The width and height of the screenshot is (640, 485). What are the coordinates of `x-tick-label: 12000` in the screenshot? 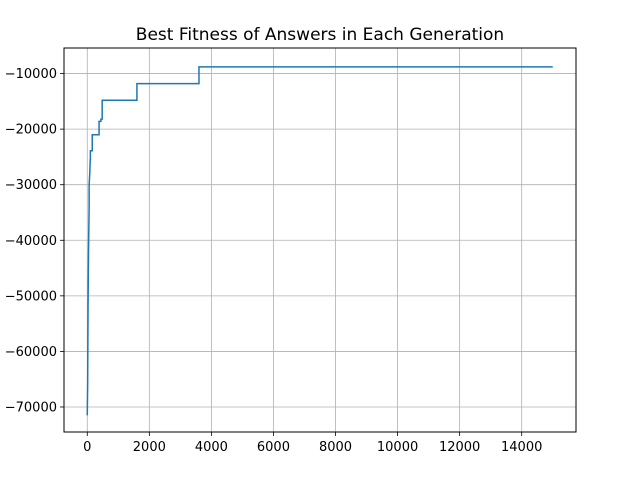 It's located at (459, 447).